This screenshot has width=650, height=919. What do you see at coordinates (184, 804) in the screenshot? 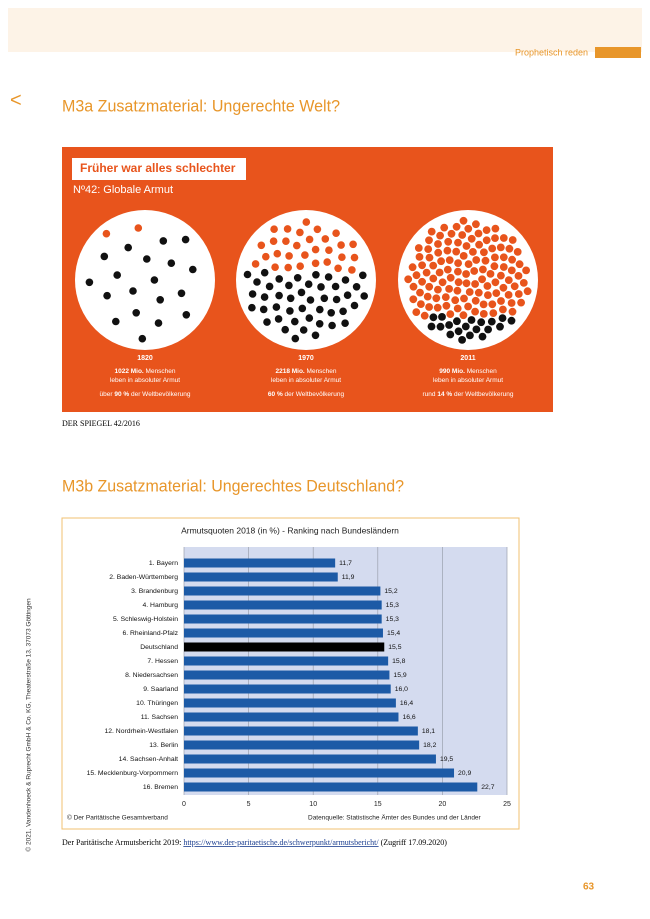
I see `x-tick-label: 0` at bounding box center [184, 804].